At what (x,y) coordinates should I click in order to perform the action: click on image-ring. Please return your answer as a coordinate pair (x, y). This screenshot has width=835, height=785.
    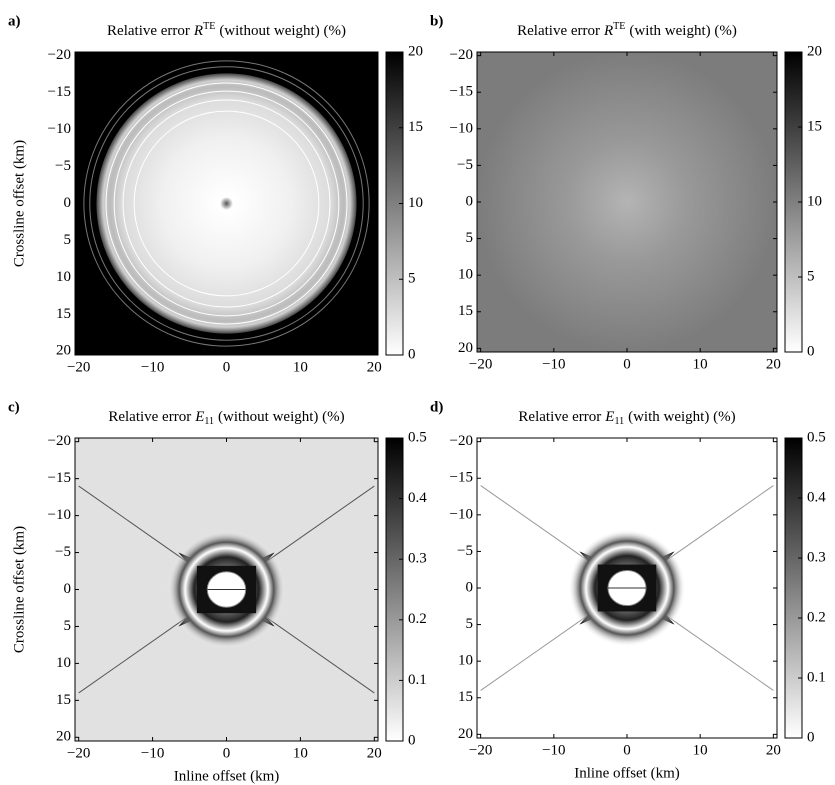
    Looking at the image, I should click on (226, 203).